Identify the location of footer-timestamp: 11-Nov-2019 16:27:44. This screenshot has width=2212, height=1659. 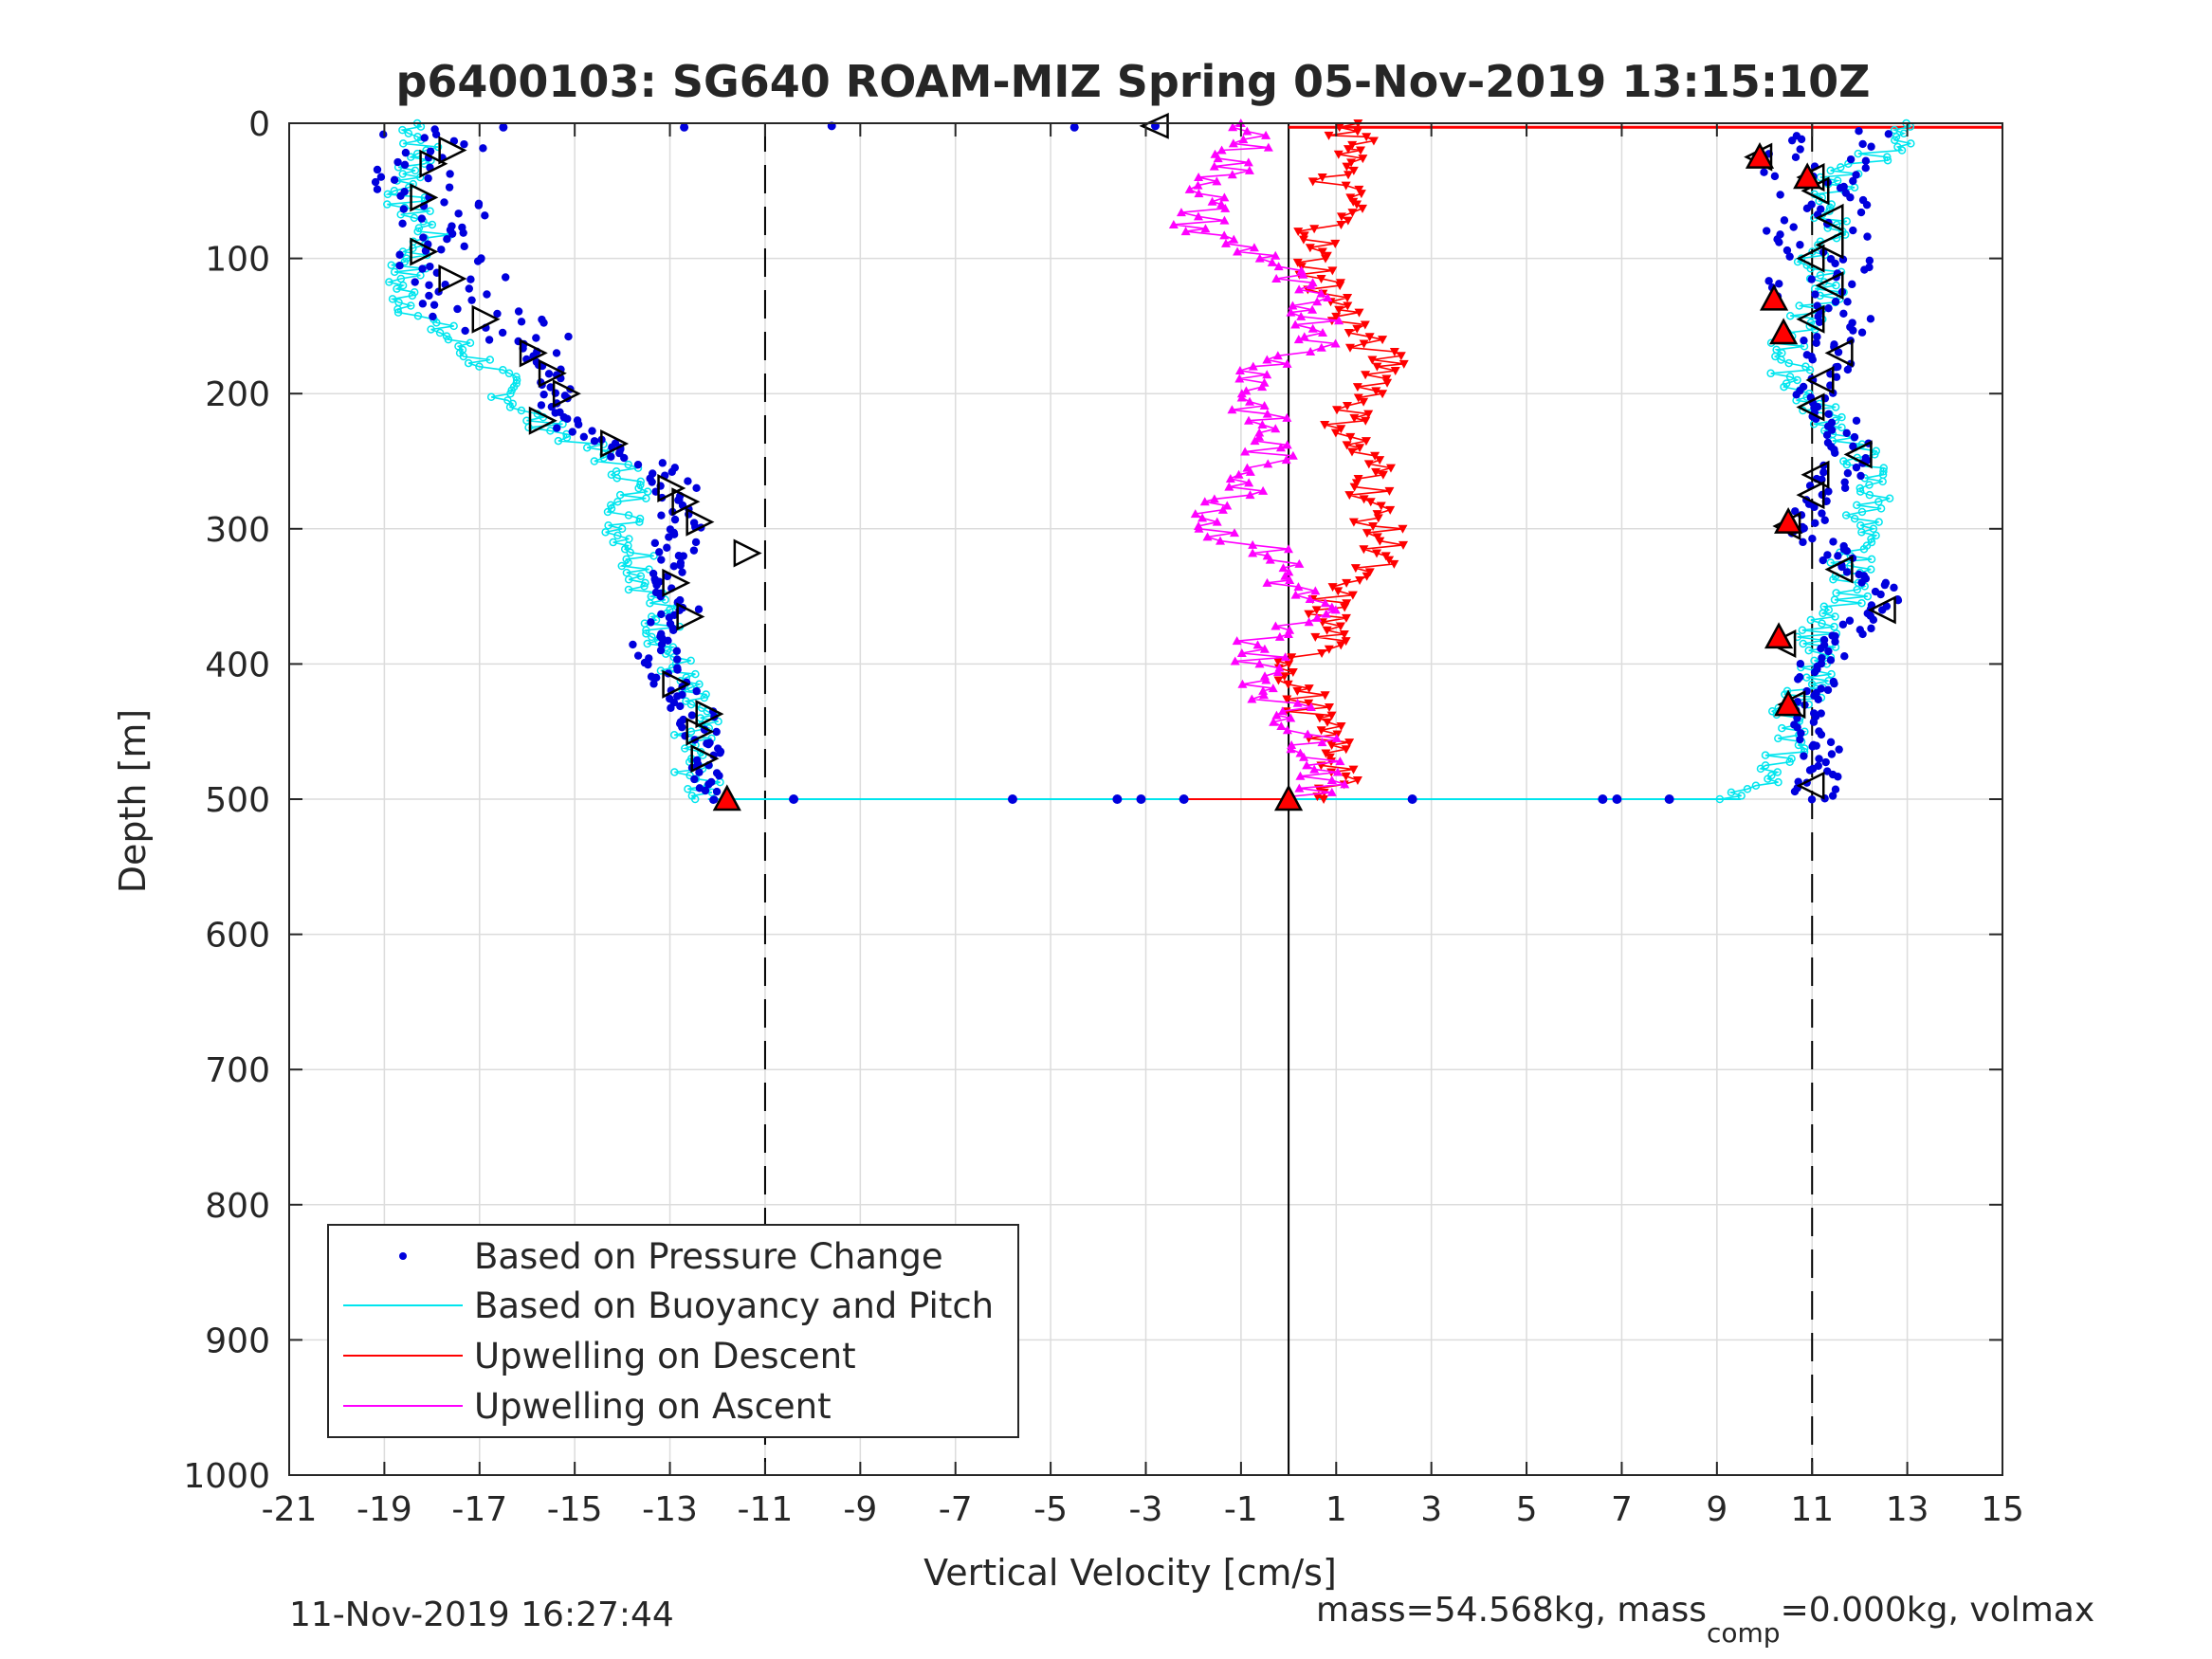
(481, 1614).